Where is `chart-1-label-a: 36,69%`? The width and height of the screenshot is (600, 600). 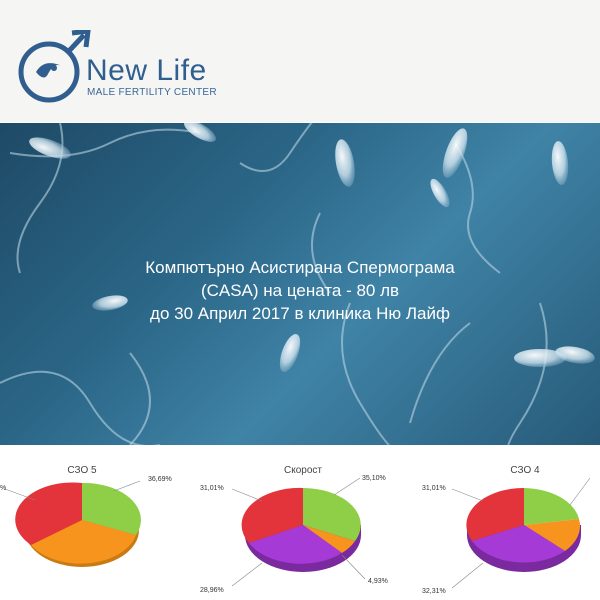 chart-1-label-a: 36,69% is located at coordinates (160, 479).